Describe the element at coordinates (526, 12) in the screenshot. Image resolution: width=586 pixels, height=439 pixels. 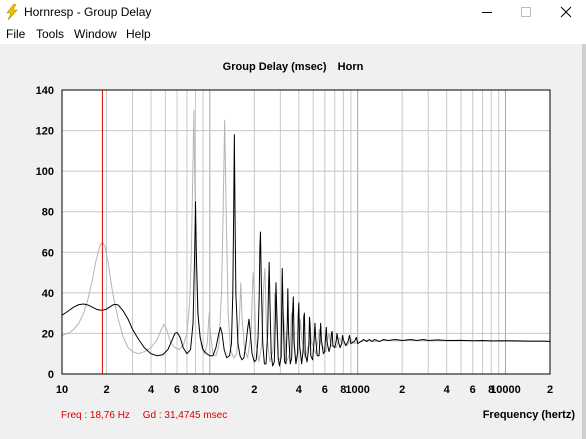
I see `maximize-button` at that location.